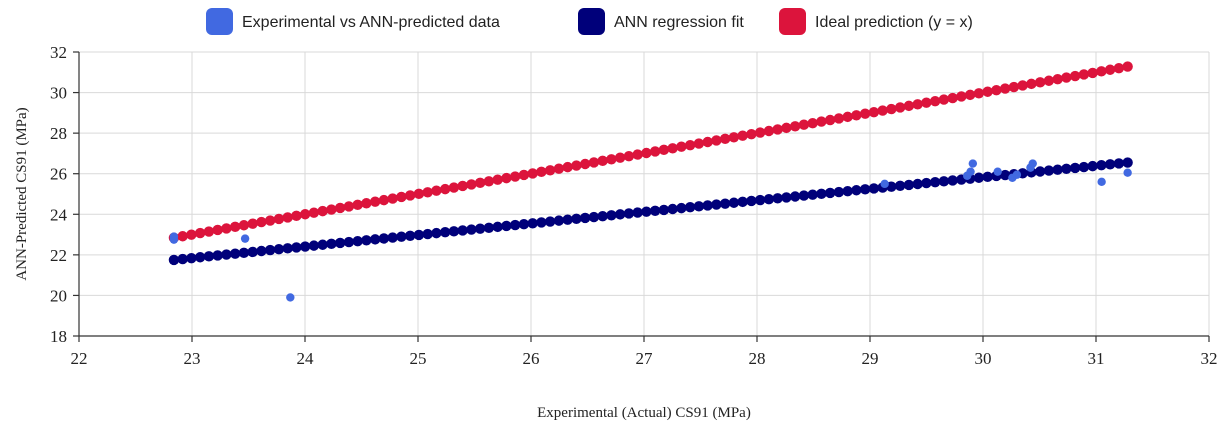  Describe the element at coordinates (644, 413) in the screenshot. I see `x-axis-title: Experimental (Actual) CS91 (MPa)` at that location.